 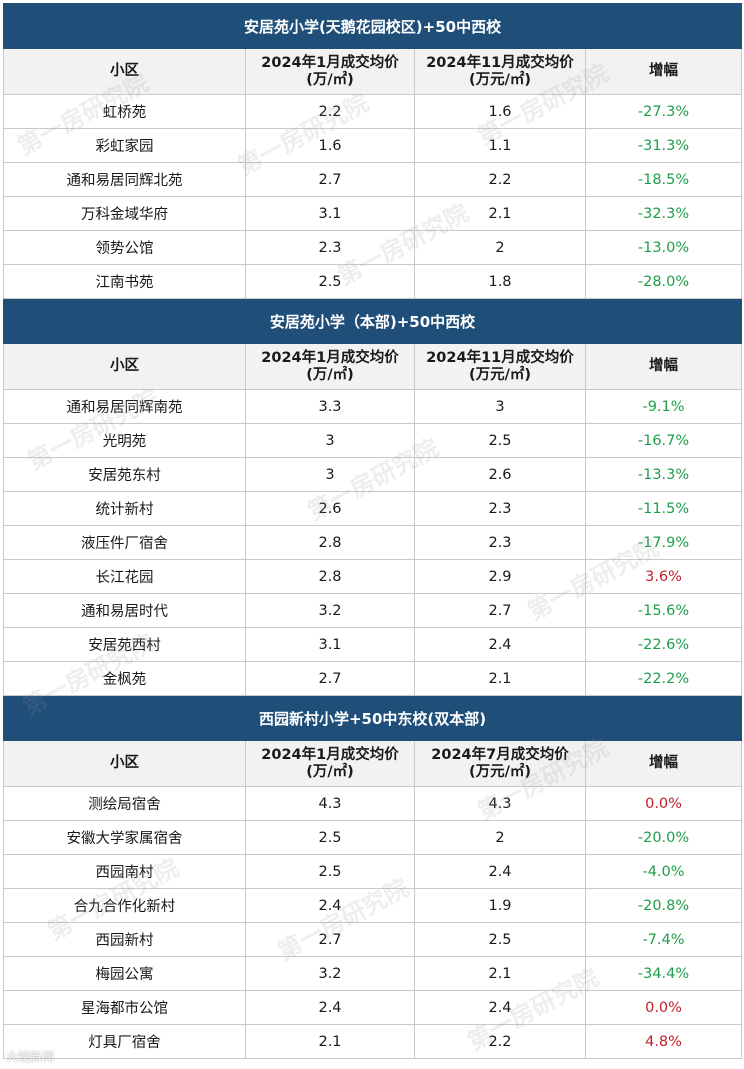 What do you see at coordinates (124, 939) in the screenshot?
I see `community-name: 西园新村` at bounding box center [124, 939].